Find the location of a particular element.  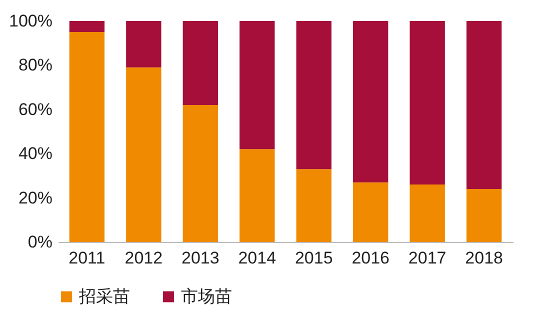

x-tick-label: 2012 is located at coordinates (143, 258).